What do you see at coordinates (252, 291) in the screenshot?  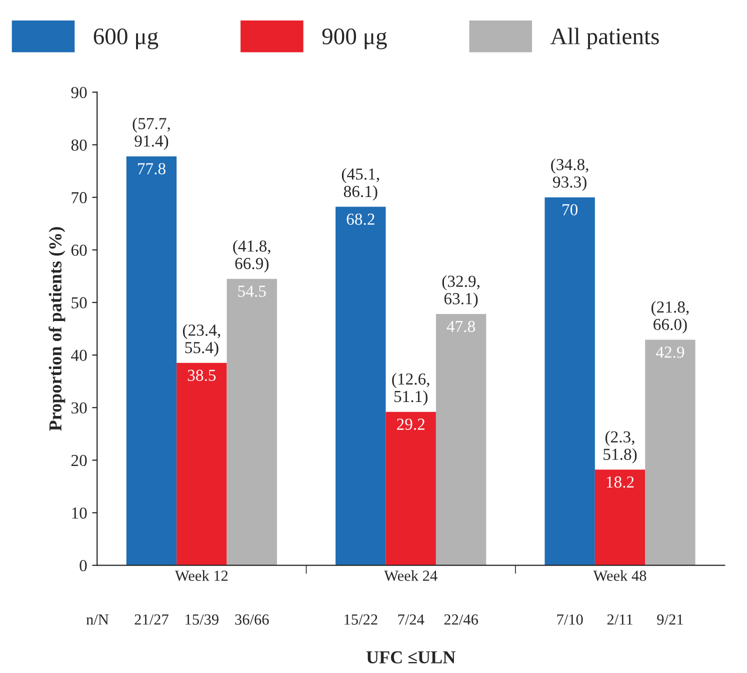 I see `data-label: 54.5` at bounding box center [252, 291].